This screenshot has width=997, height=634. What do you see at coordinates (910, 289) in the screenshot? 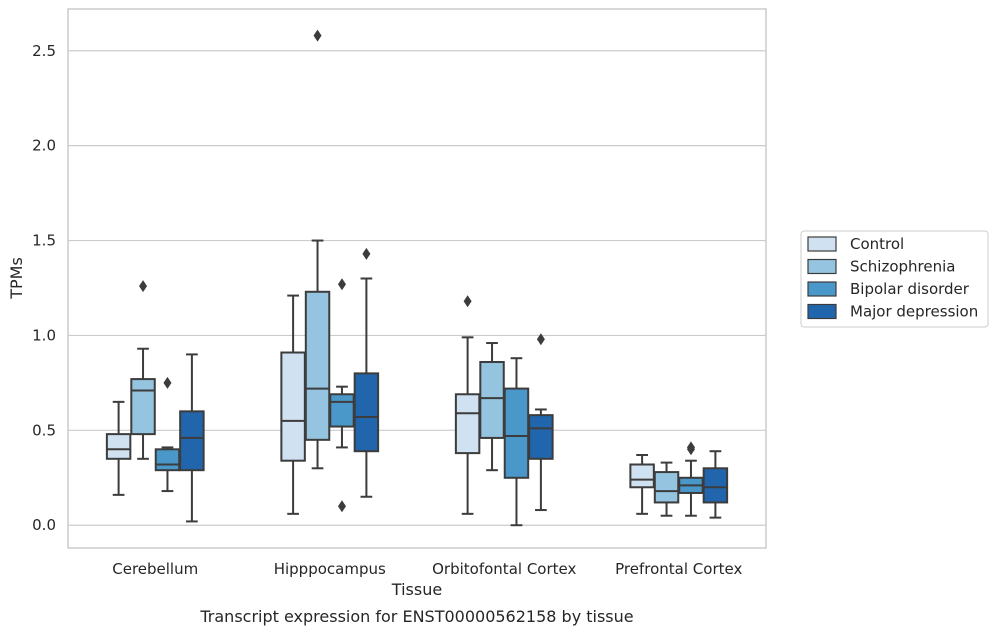
I see `legend-label: Bipolar disorder` at bounding box center [910, 289].